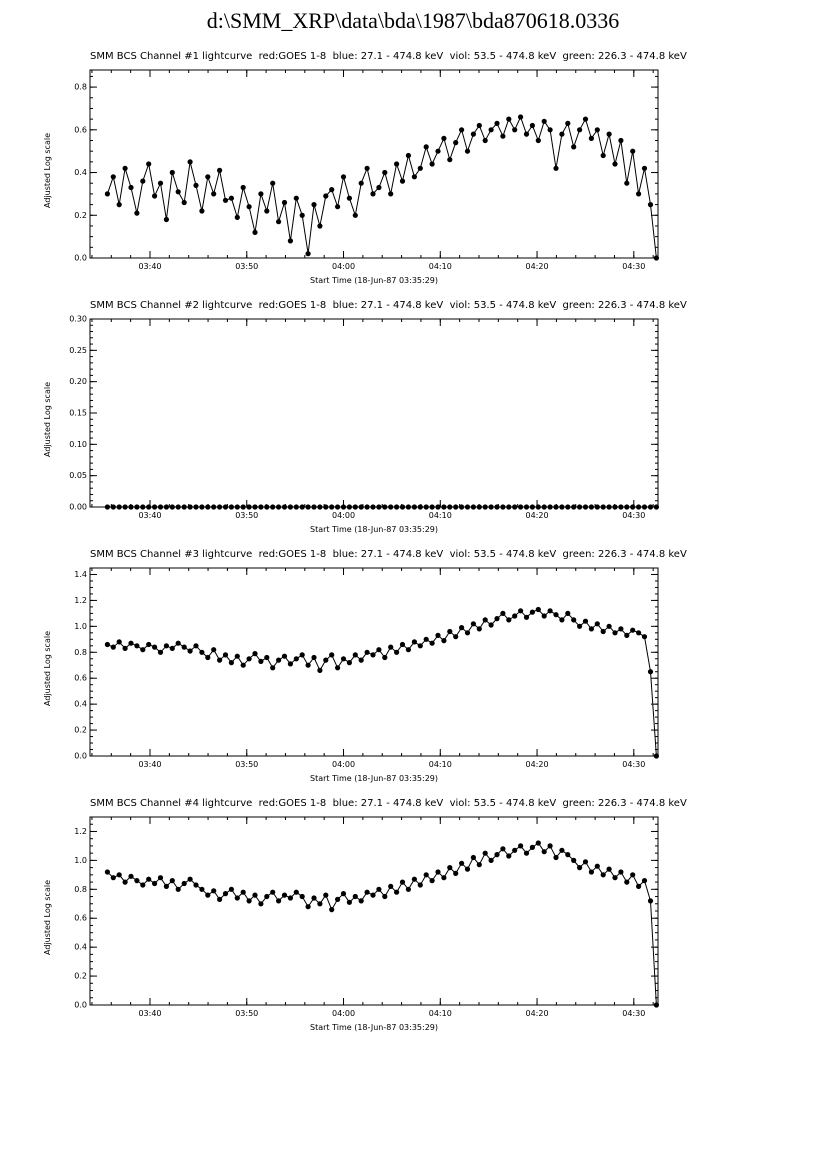  Describe the element at coordinates (413, 20) in the screenshot. I see `page-title: d:\SMM_XRP\data\bda\1987\bda870618.0336` at that location.